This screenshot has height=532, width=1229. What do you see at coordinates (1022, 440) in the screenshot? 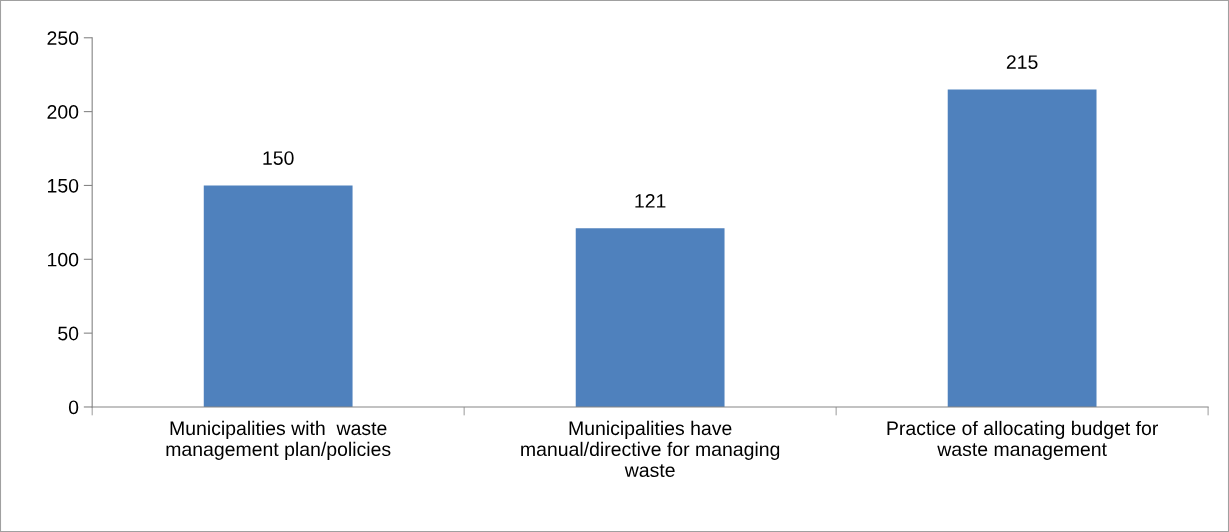
I see `x-tick-label: Practice of allocating budget for waste management` at bounding box center [1022, 440].